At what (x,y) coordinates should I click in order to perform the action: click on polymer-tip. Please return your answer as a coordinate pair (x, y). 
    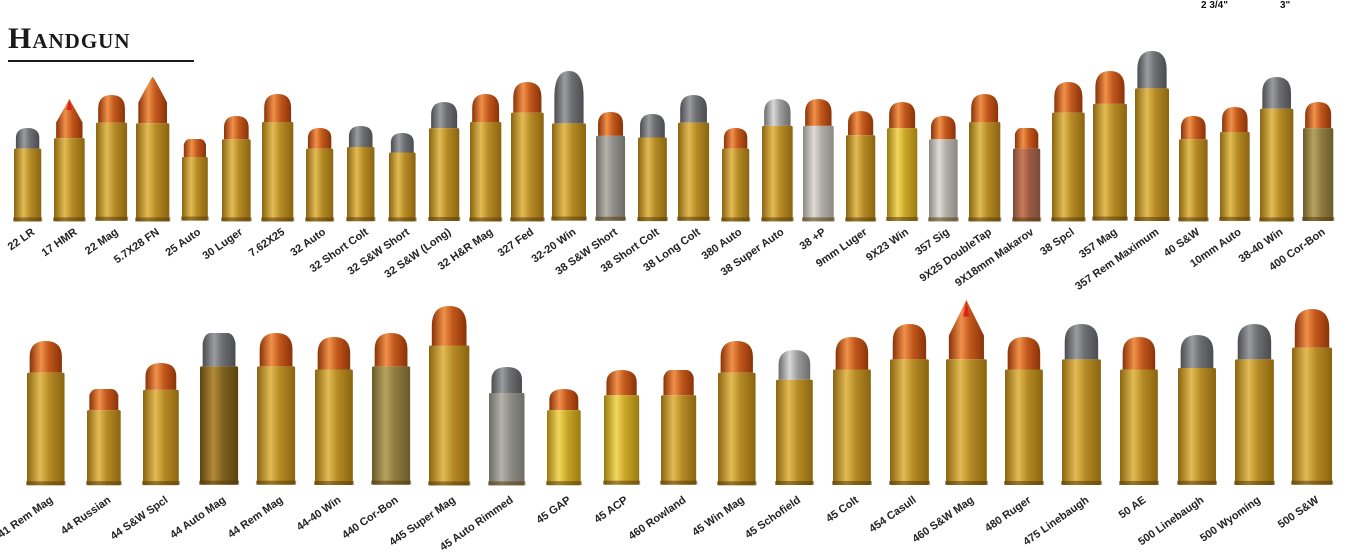
    Looking at the image, I should click on (966, 308).